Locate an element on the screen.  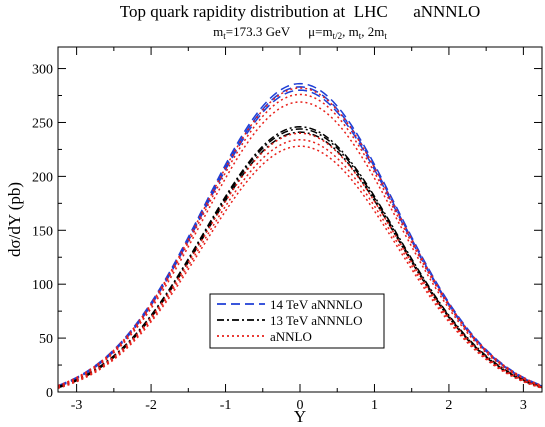
subtitle-mu-mid: , m is located at coordinates (350, 31).